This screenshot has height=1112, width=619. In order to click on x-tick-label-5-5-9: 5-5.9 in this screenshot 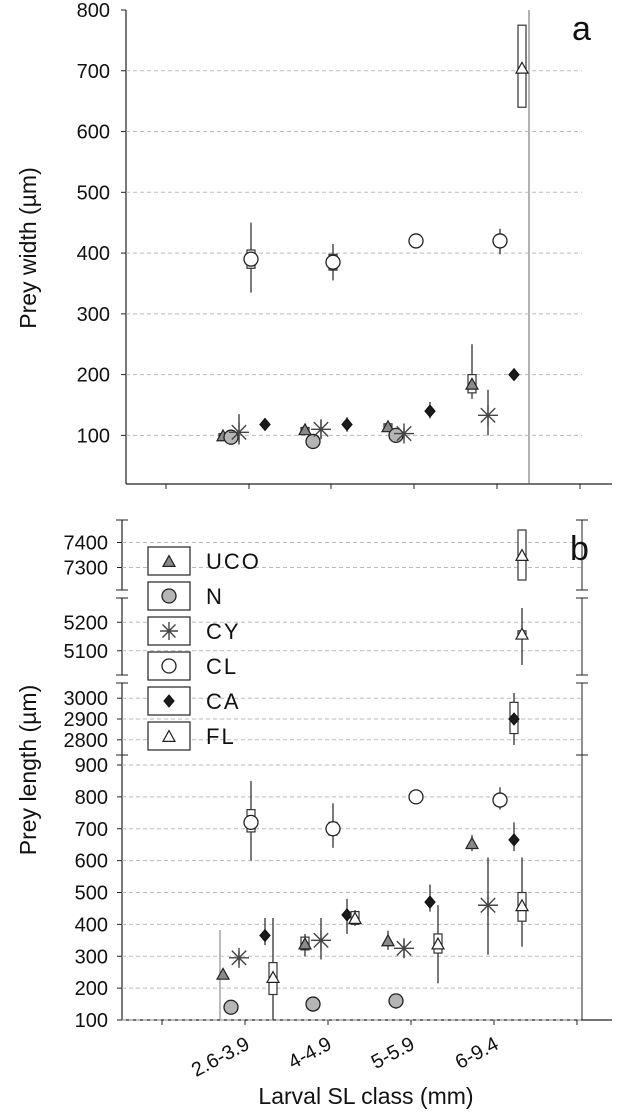, I will do `click(393, 1053)`.